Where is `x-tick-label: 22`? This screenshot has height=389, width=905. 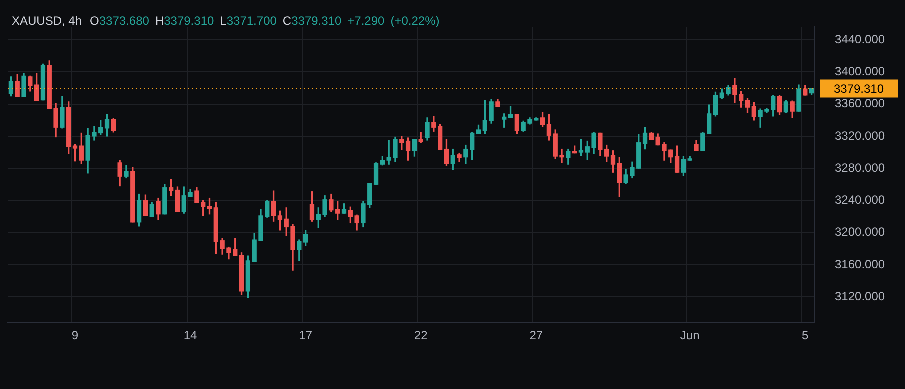
x-tick-label: 22 is located at coordinates (421, 335).